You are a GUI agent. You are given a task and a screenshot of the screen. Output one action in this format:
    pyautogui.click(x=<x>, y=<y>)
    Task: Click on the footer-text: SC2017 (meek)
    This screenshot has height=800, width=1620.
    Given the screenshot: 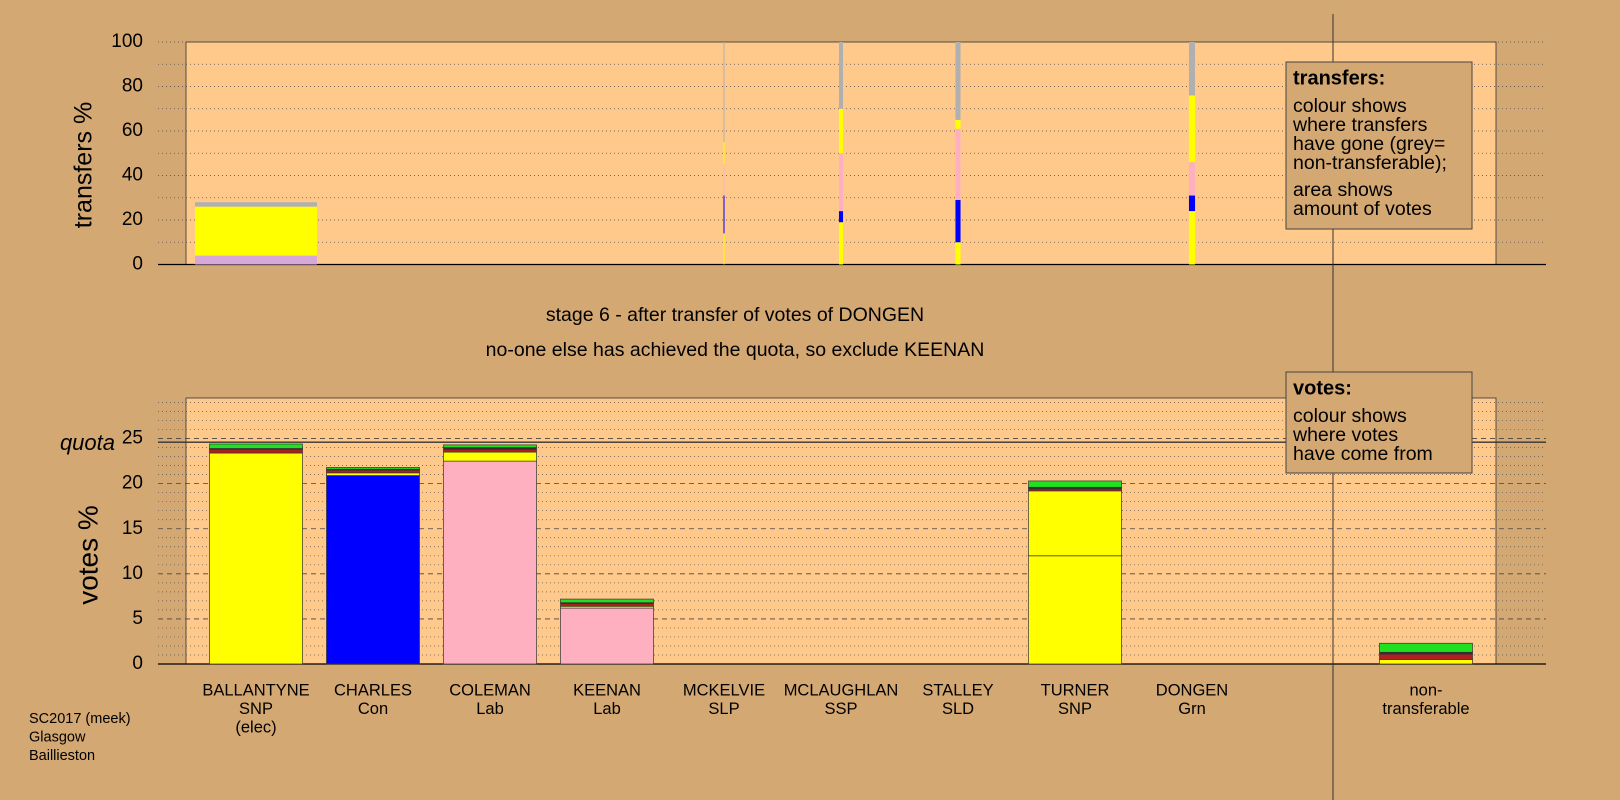 What is the action you would take?
    pyautogui.click(x=80, y=719)
    